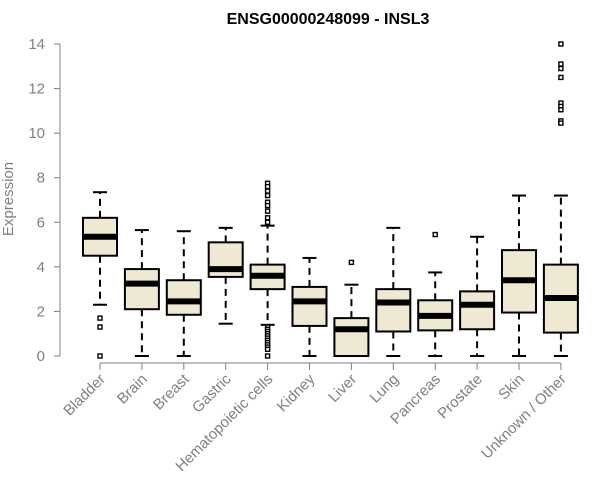 This screenshot has width=600, height=500. I want to click on y-axis: 0 2 4 6 8 10 12 14, so click(44, 200).